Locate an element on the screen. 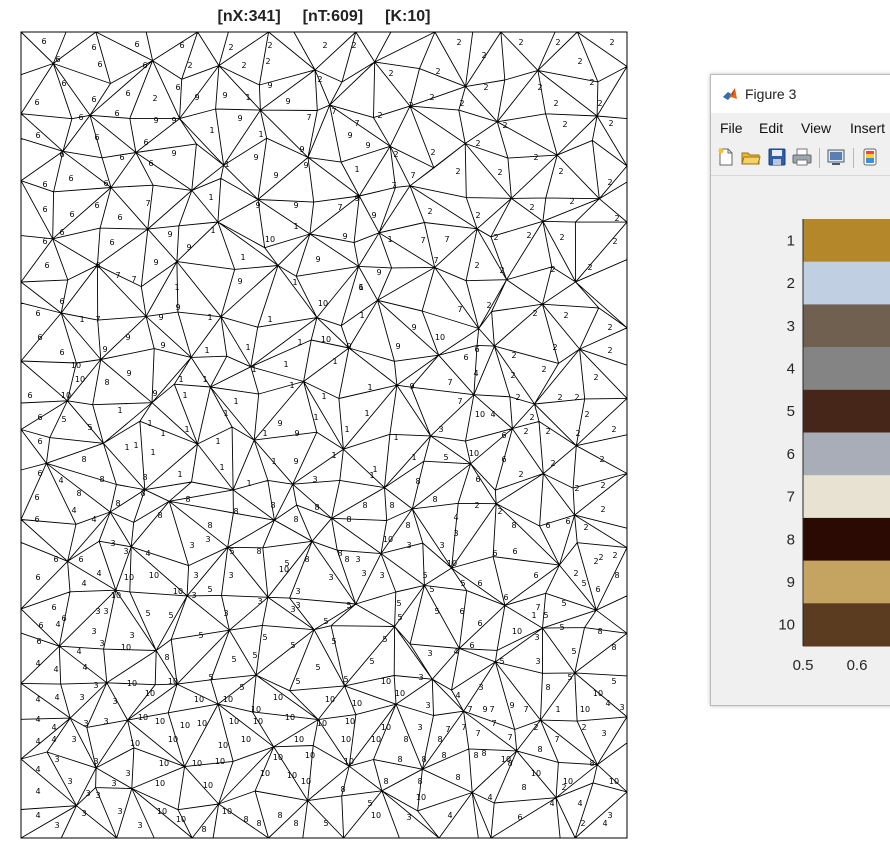  figure-window: Figure 3 File Edit View Insert is located at coordinates (800, 390).